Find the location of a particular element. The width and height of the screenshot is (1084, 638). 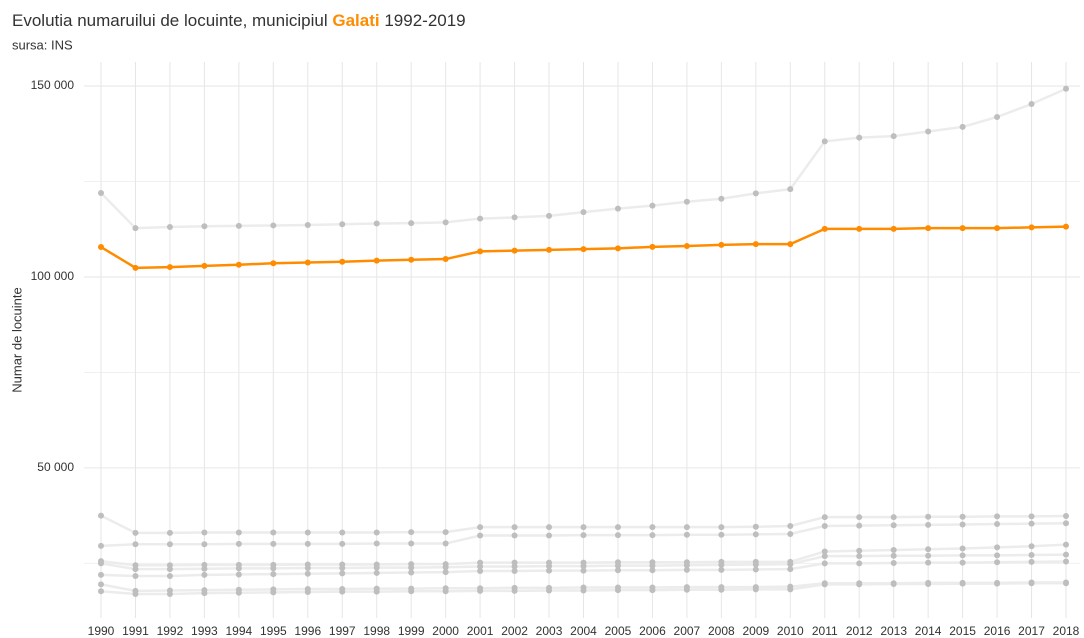

x-tick-label: 2010 is located at coordinates (790, 631).